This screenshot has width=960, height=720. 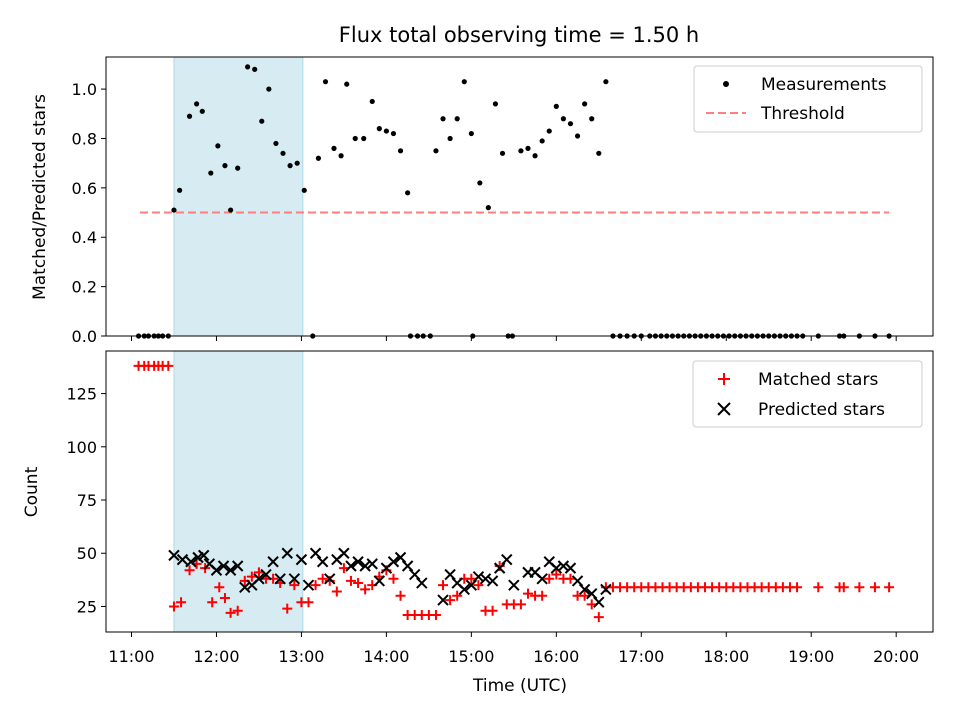 What do you see at coordinates (811, 656) in the screenshot?
I see `xtick-label: 19:00` at bounding box center [811, 656].